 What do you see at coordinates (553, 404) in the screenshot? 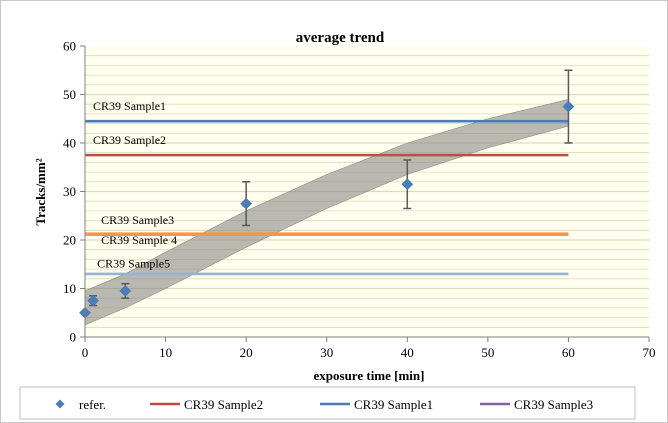
I see `legend-label: CR39 Sample3` at bounding box center [553, 404].